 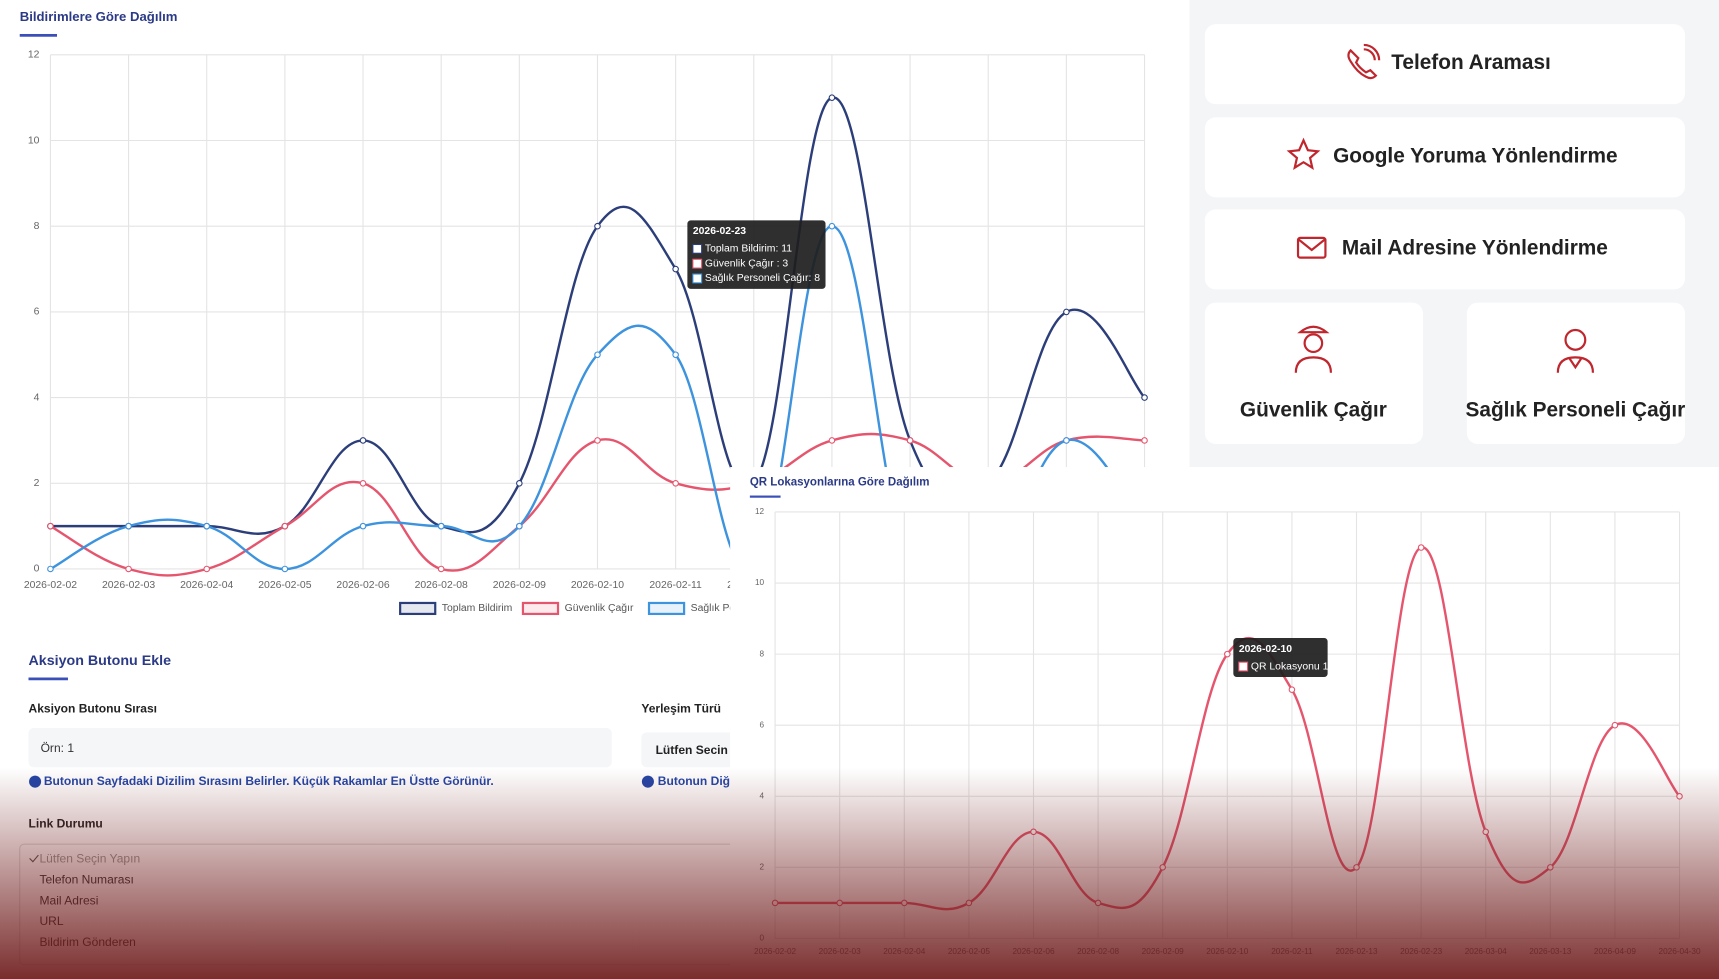 I want to click on x-tick-label: 2026-02-08, so click(x=441, y=585).